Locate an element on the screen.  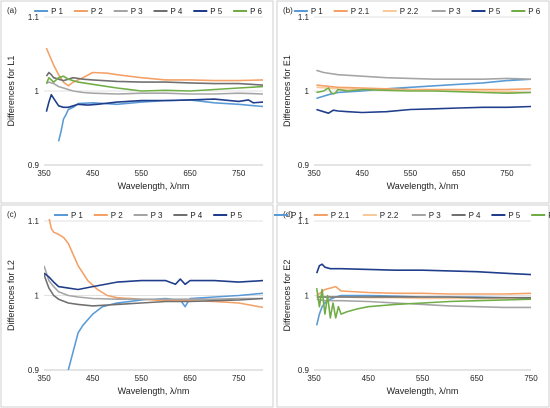
legend: P 1 P 2 P 3 P 4 P 5 P 6 is located at coordinates (148, 11).